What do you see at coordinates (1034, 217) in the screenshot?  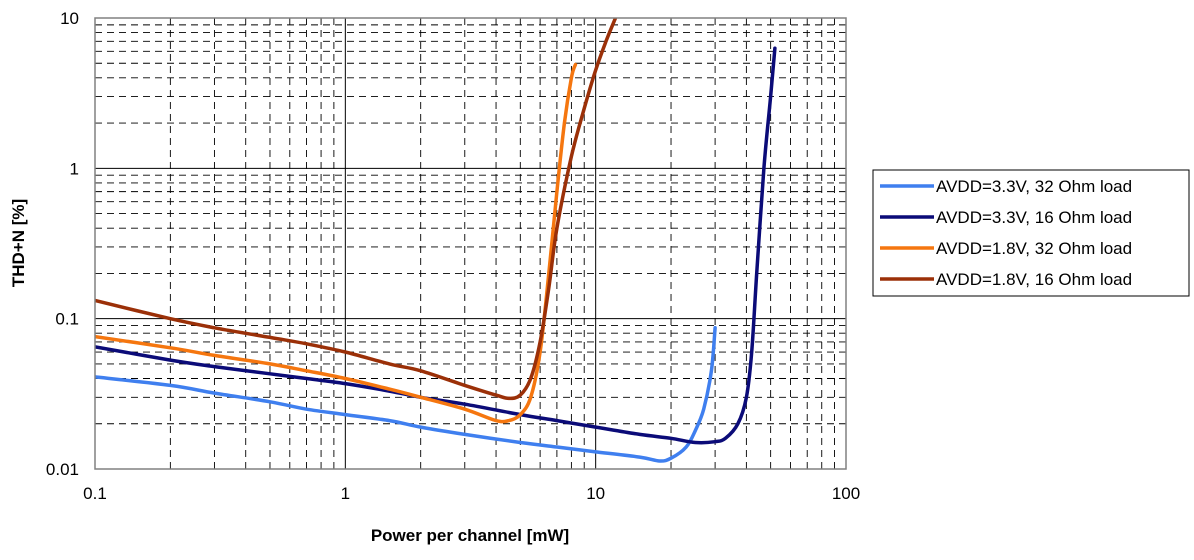 I see `legend-label: AVDD=3.3V, 16 Ohm load` at bounding box center [1034, 217].